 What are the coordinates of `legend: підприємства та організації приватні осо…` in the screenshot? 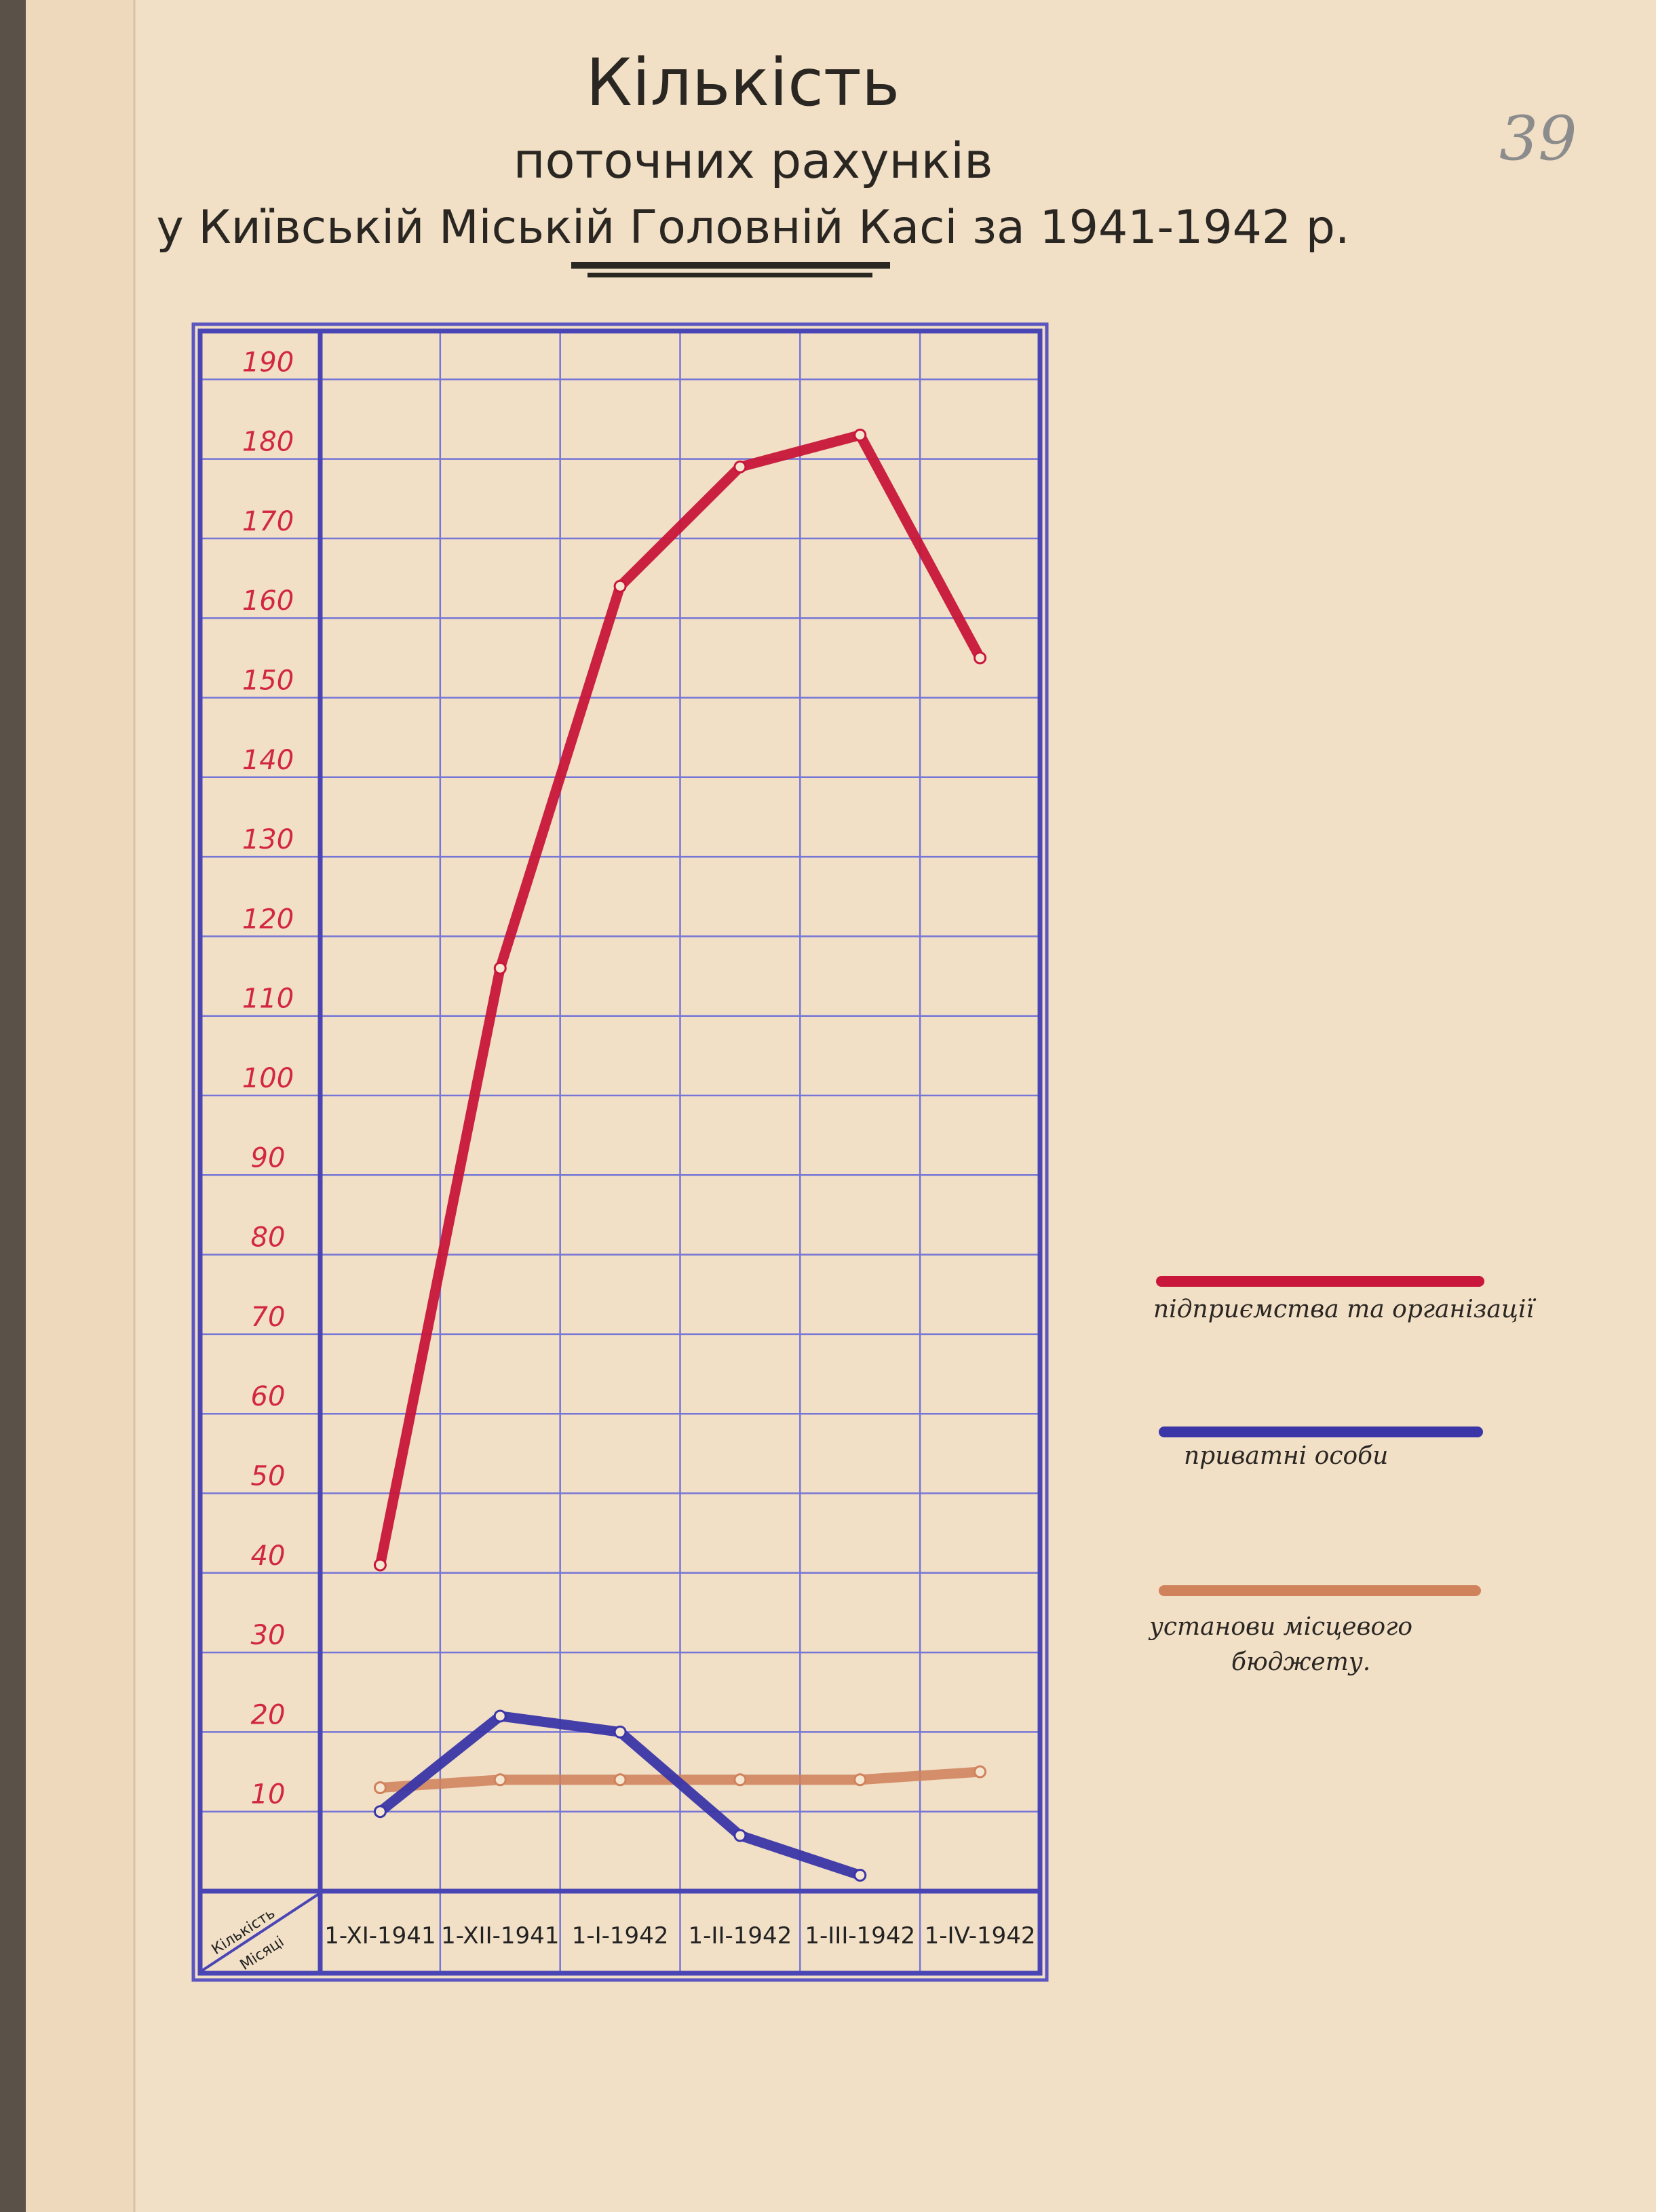 It's located at (1342, 1476).